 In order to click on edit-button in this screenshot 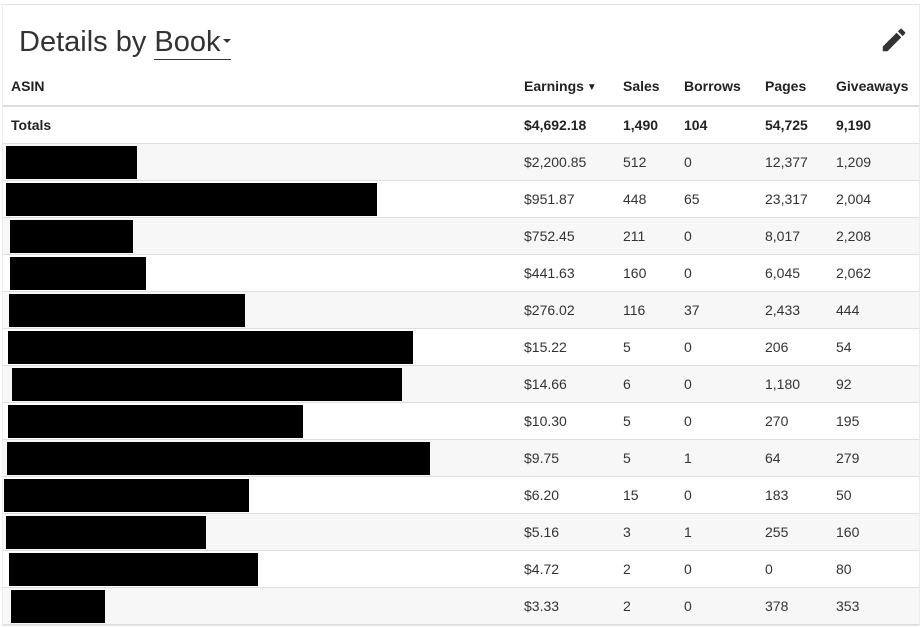, I will do `click(894, 40)`.